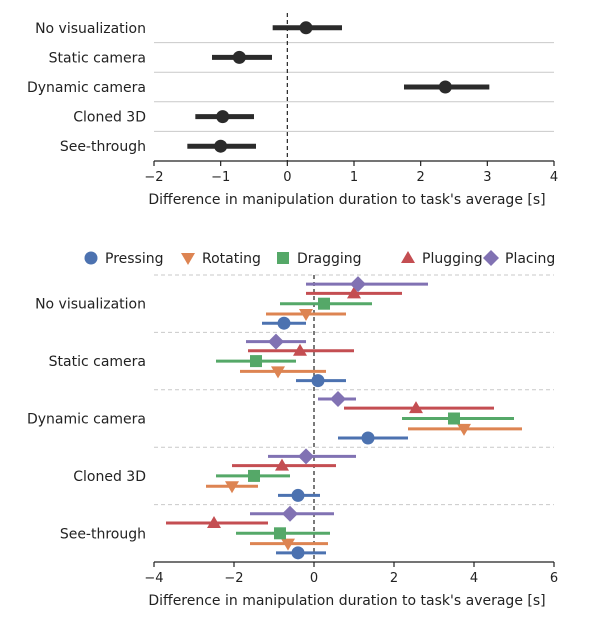  I want to click on series-placing, so click(337, 399).